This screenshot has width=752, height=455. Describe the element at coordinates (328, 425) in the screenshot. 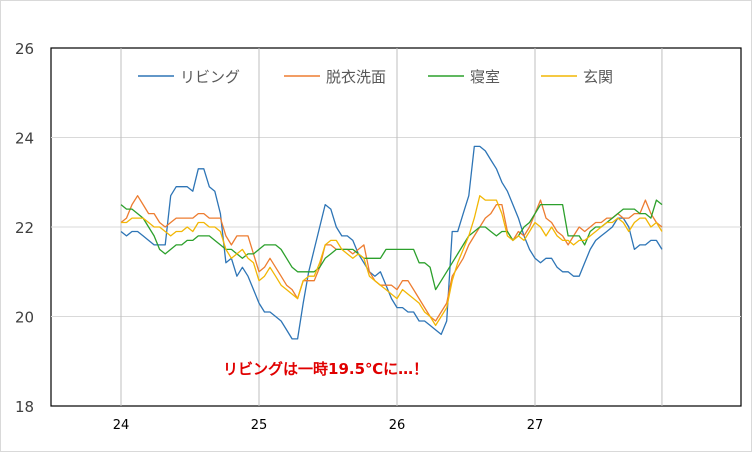

I see `x-tick-labels: 24 25 26 27` at that location.